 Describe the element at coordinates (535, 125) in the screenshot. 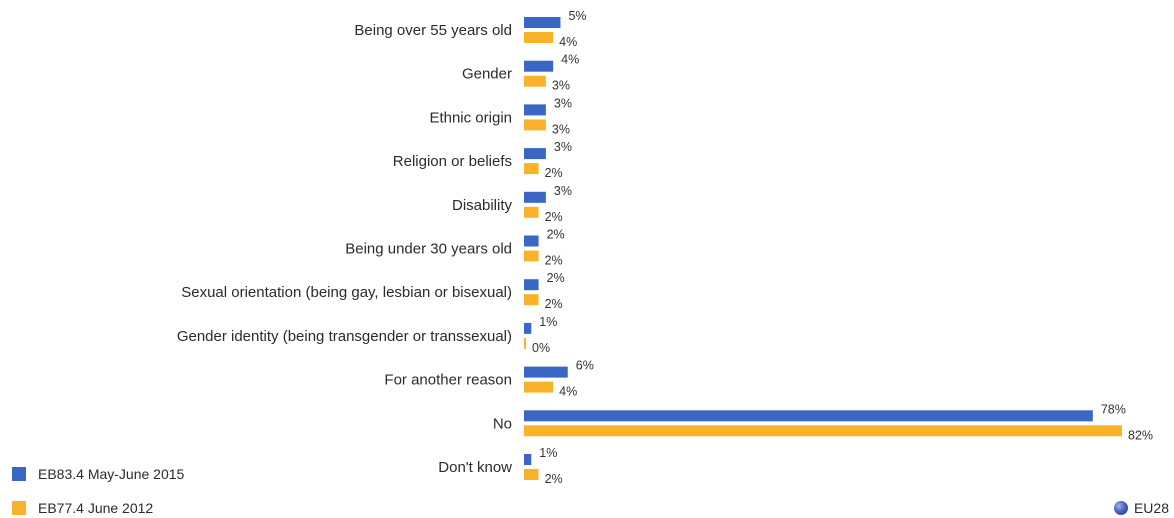

I see `bar-series2-ethnic-origin` at that location.